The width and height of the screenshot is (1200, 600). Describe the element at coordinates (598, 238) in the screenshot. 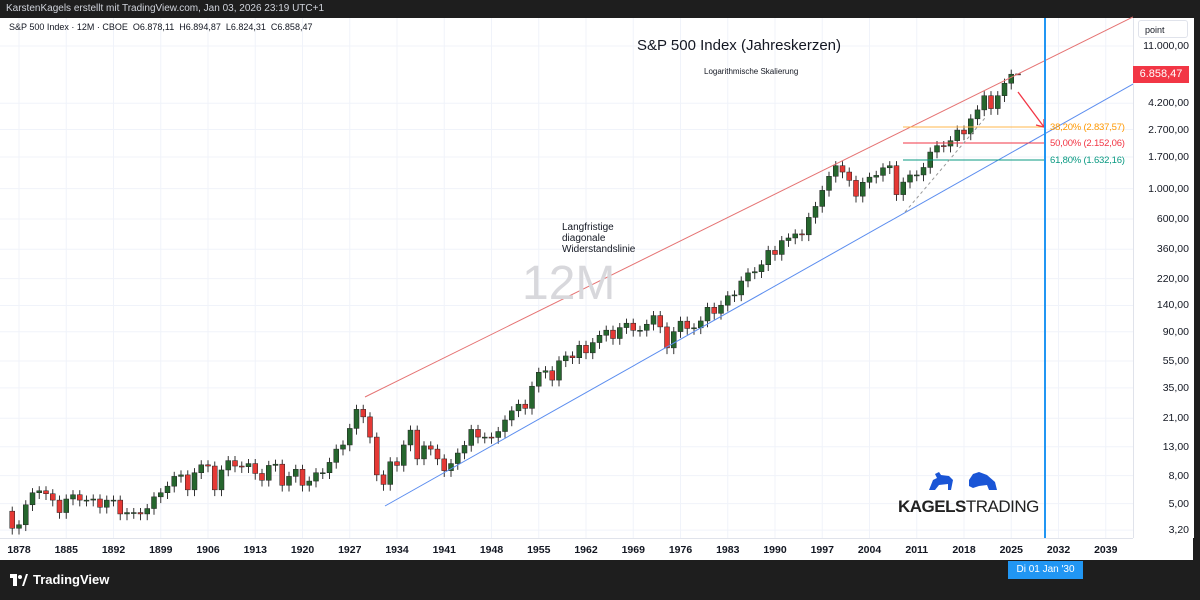

I see `resistance-note: Langfristige diagonale Widerstandslinie` at that location.